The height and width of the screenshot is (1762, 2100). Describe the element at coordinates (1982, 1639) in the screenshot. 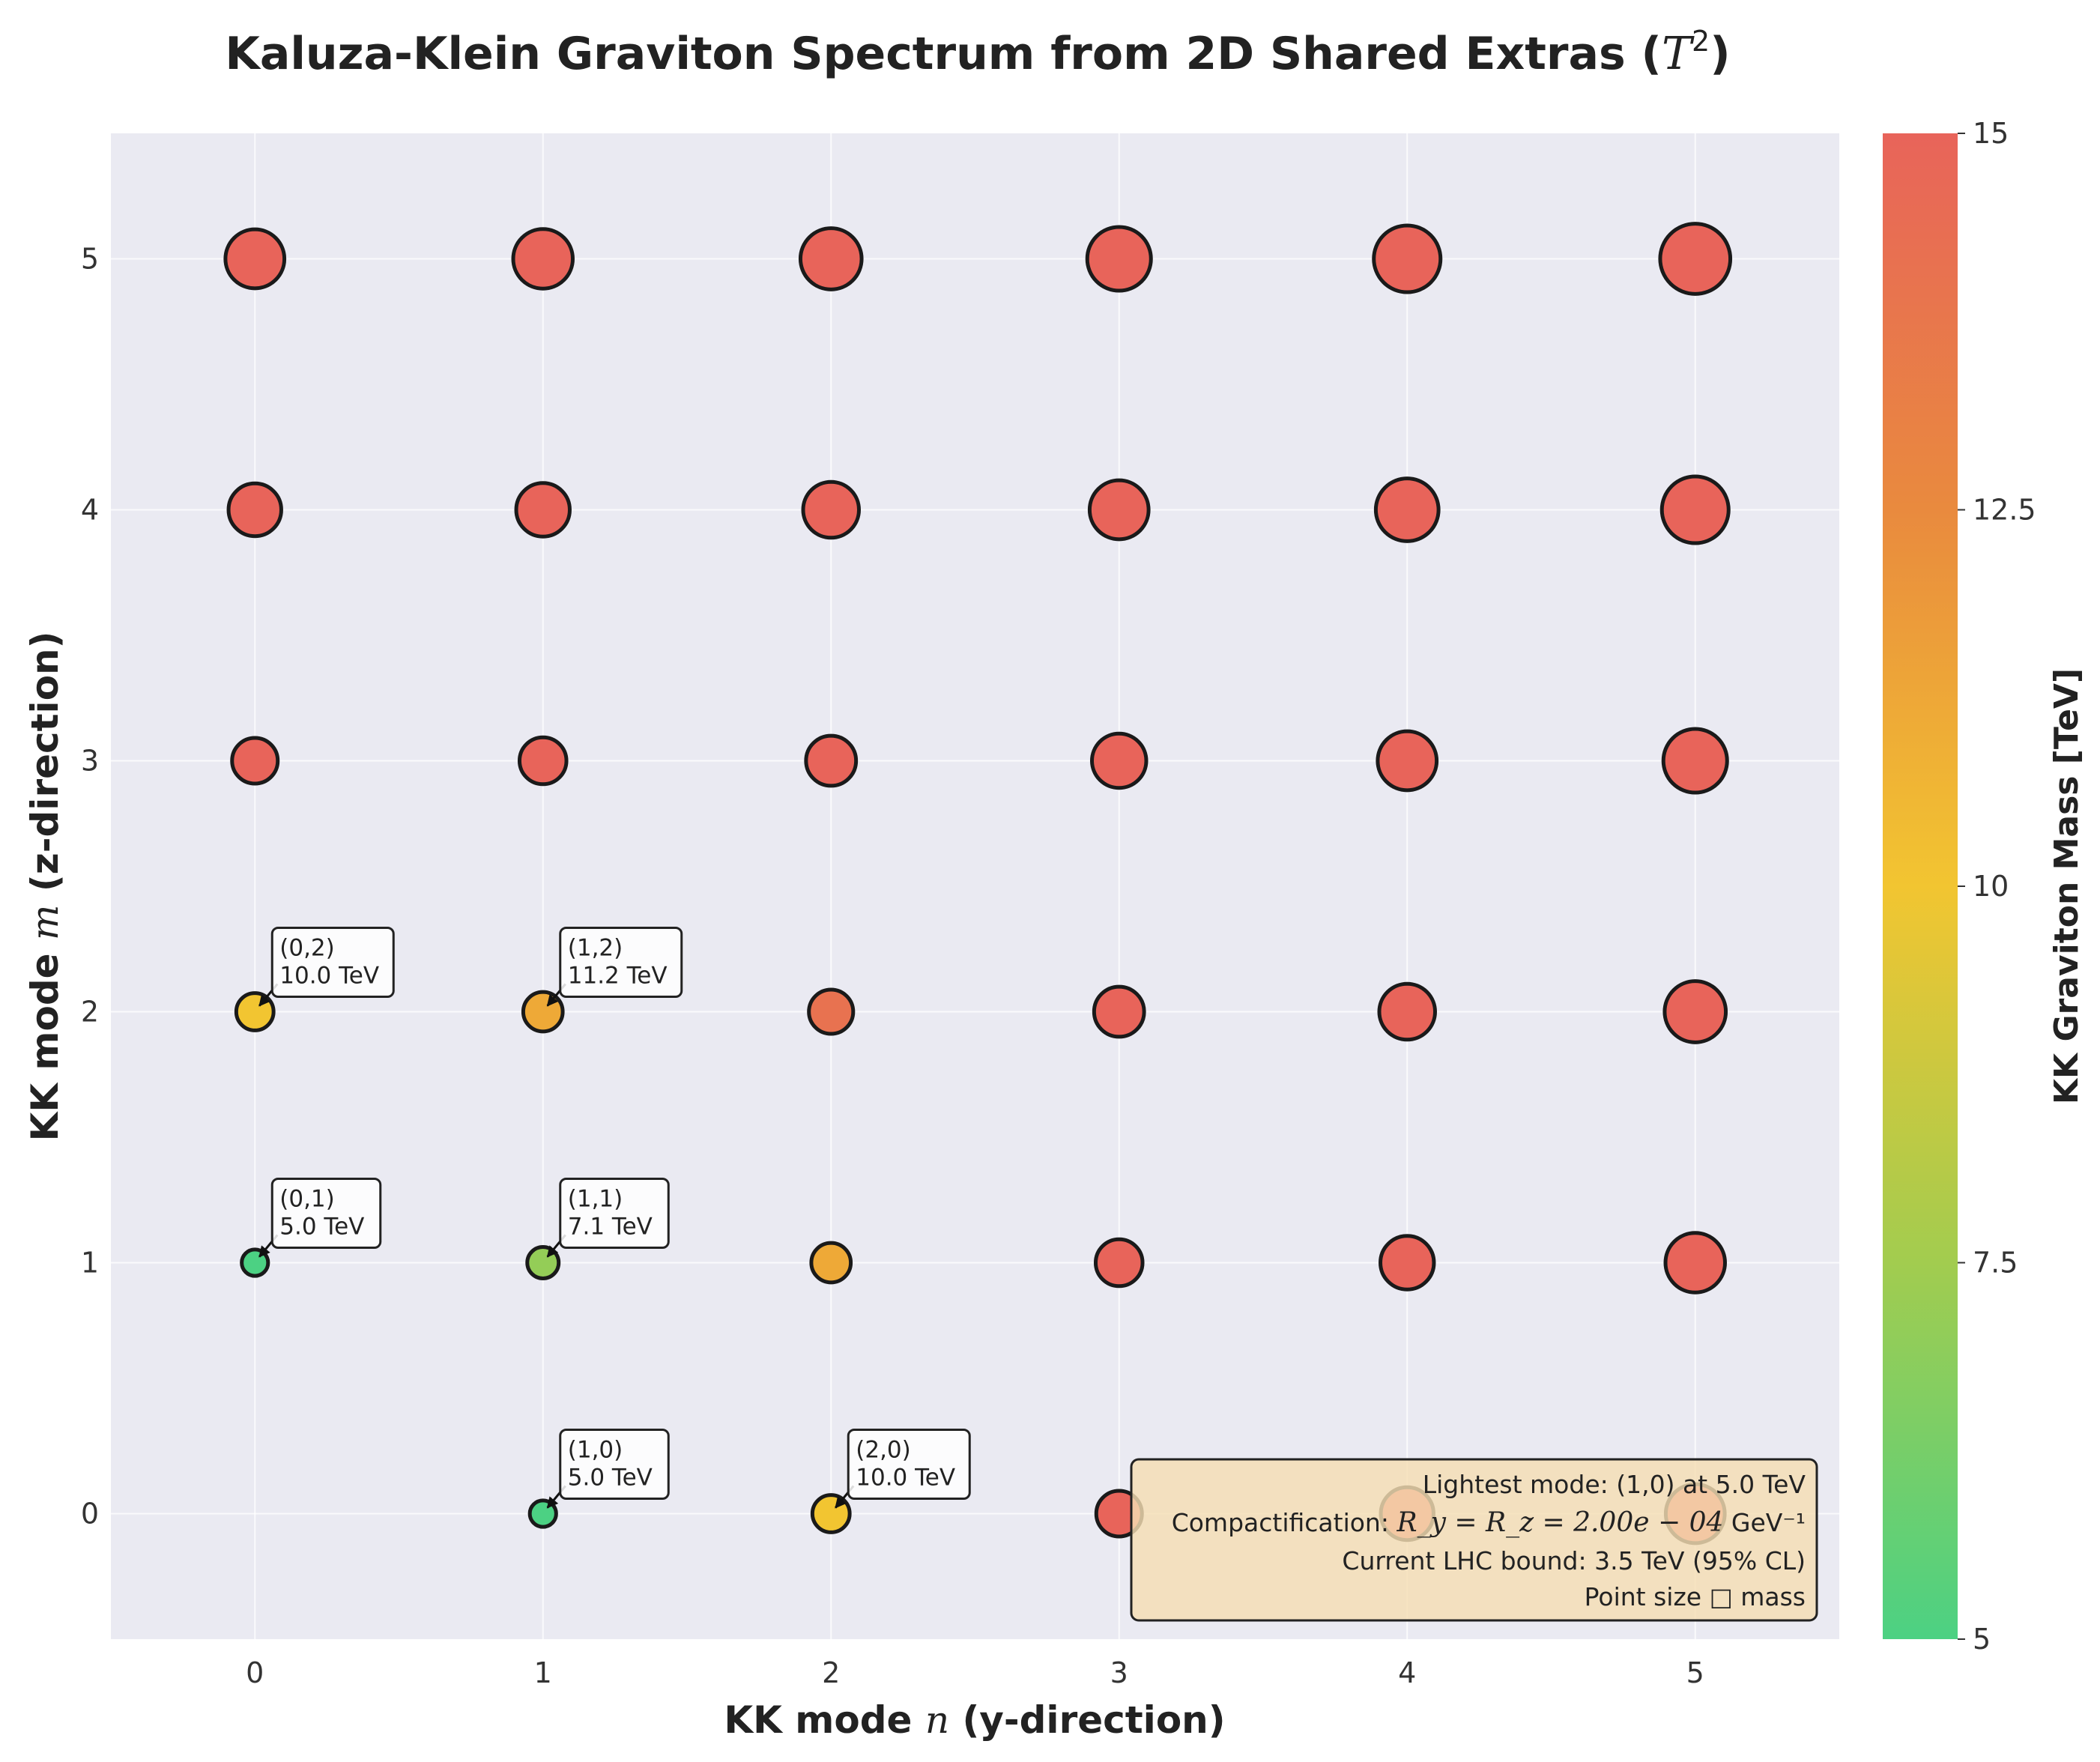

I see `colorbar-tick-label: 5` at that location.